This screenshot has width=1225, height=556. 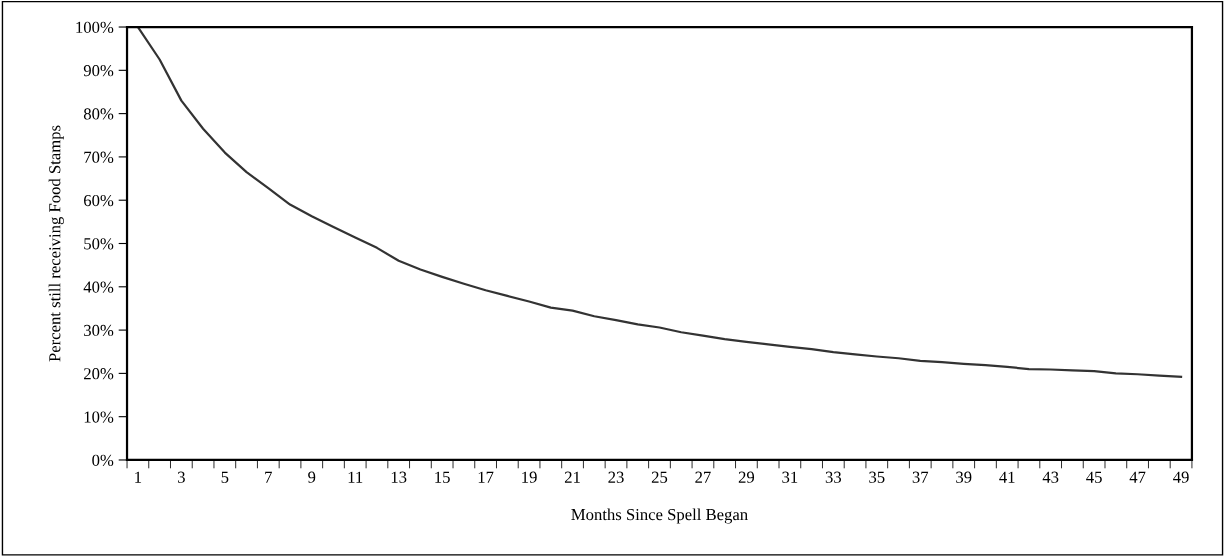 What do you see at coordinates (99, 244) in the screenshot?
I see `y-tick-label: 50%` at bounding box center [99, 244].